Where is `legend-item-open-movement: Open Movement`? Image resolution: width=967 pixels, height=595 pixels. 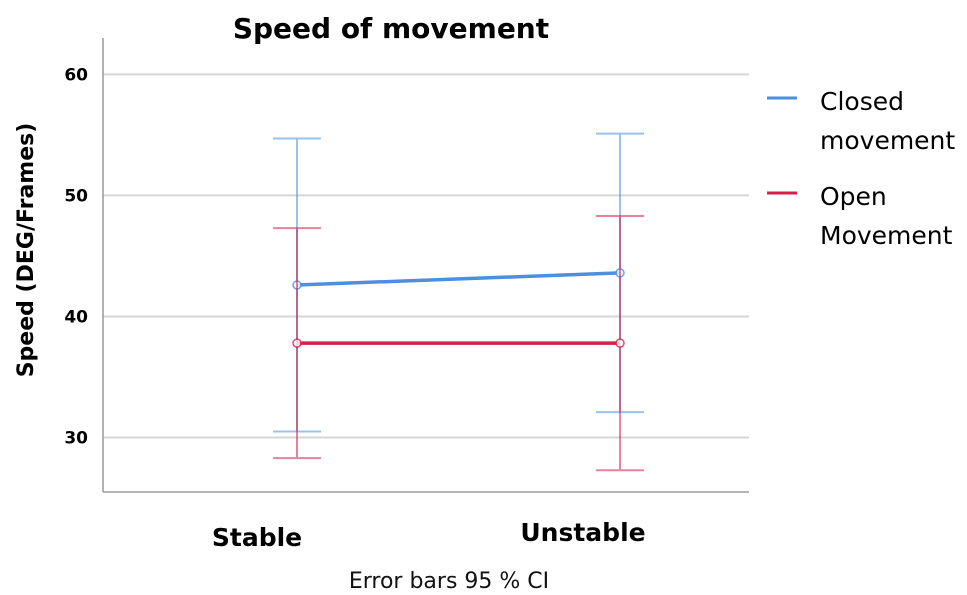
legend-item-open-movement: Open Movement is located at coordinates (860, 216).